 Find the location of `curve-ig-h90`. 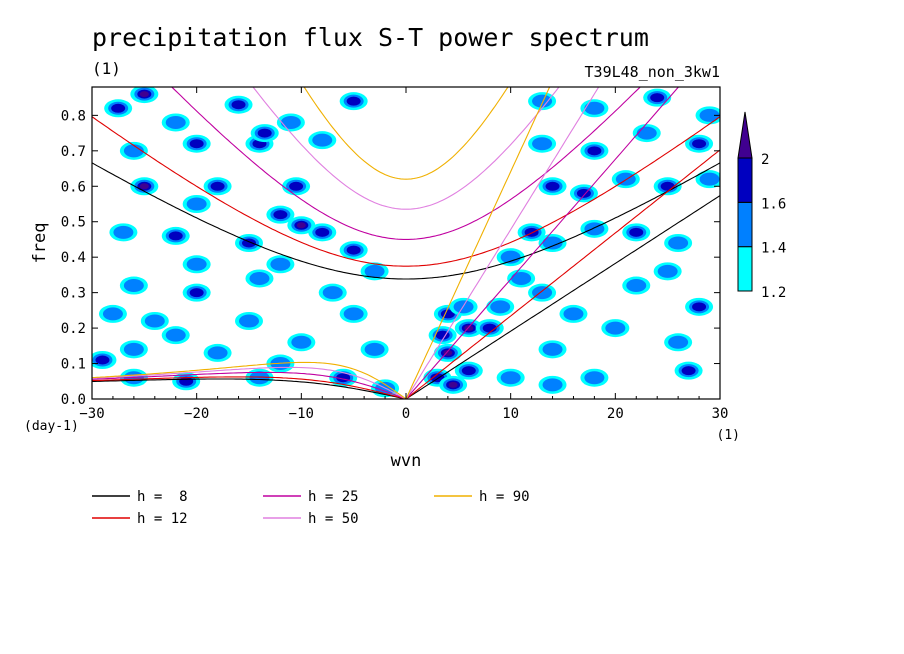

curve-ig-h90 is located at coordinates (406, 133).